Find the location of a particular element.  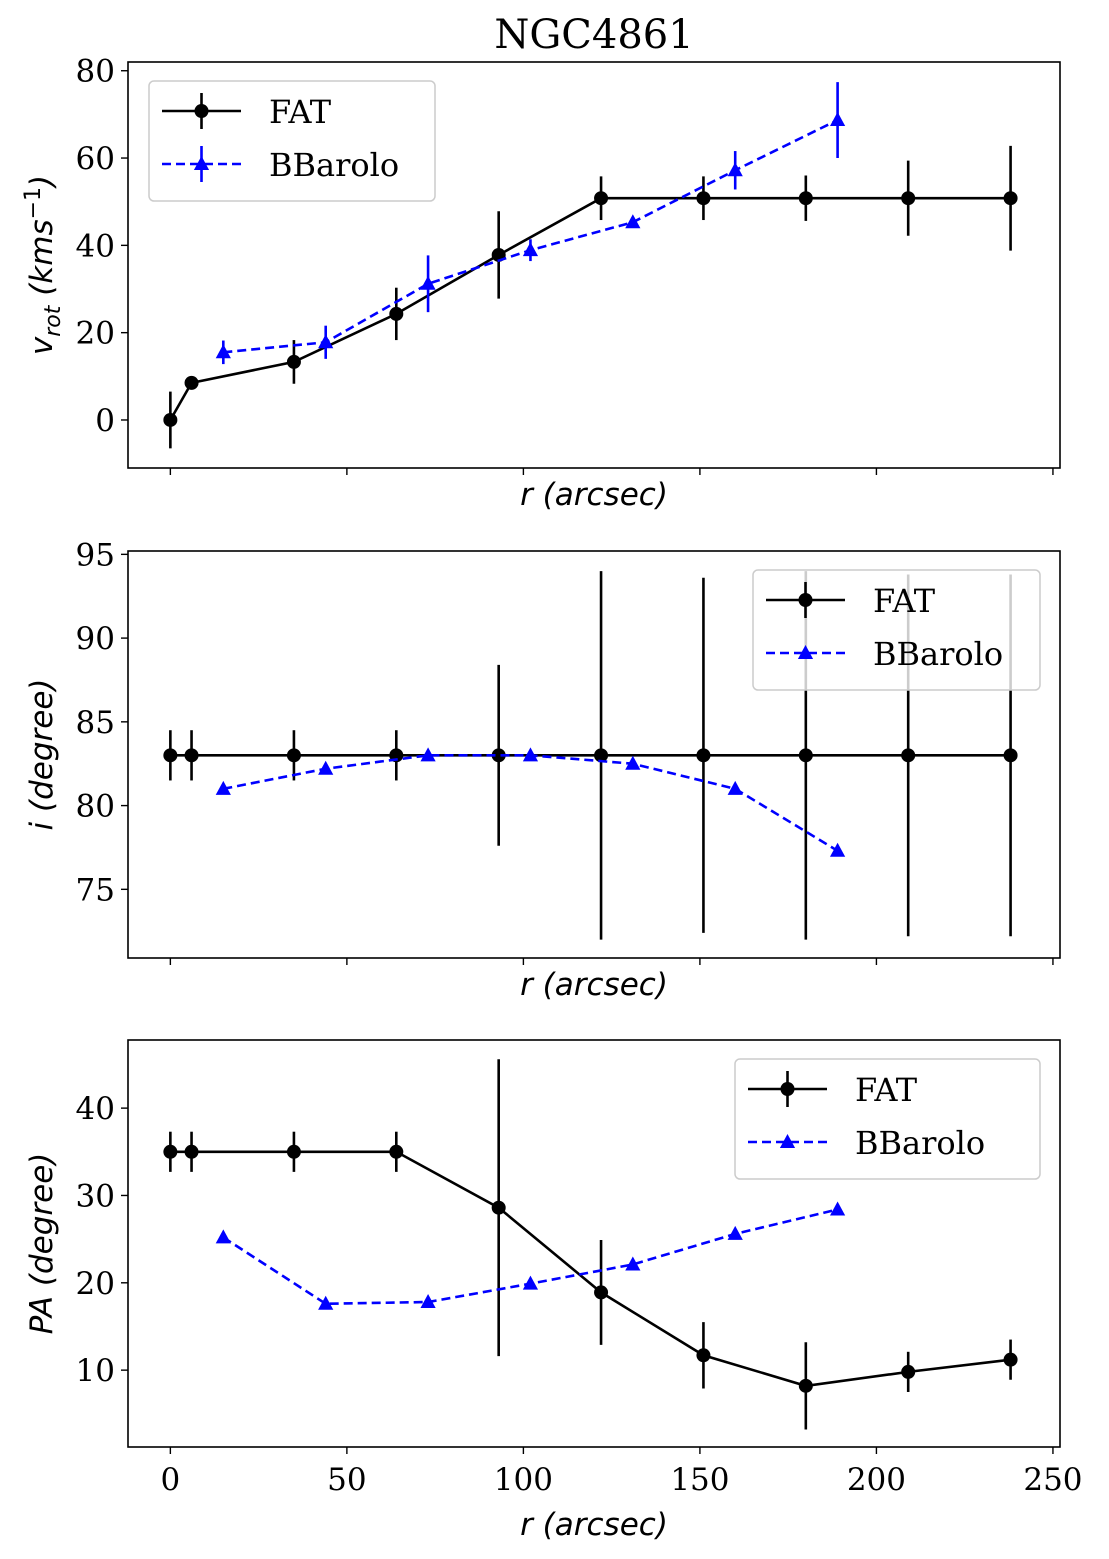

y-axis-var: v is located at coordinates (42, 345).